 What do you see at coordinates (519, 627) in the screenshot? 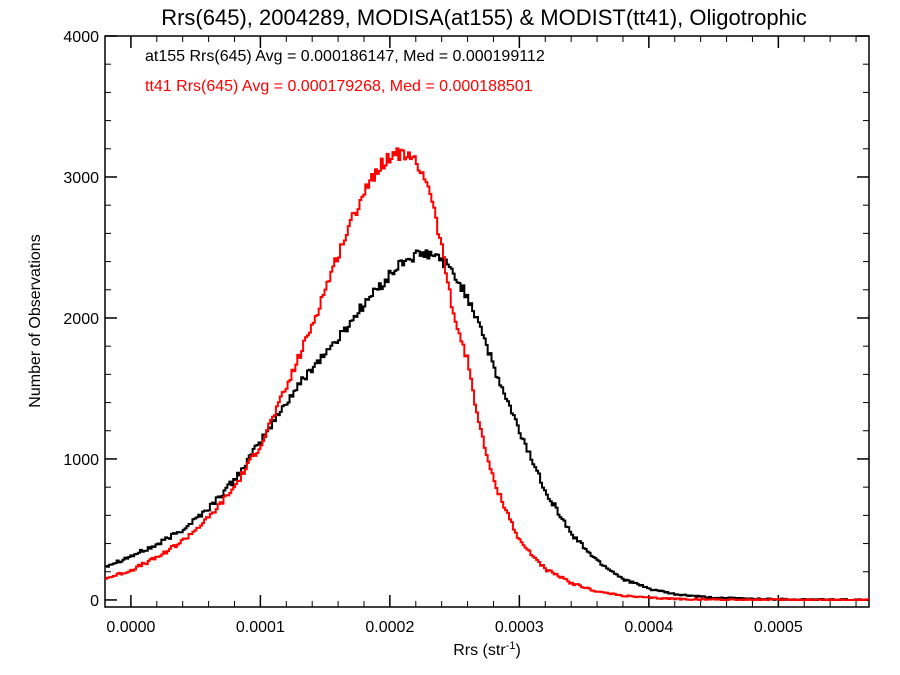
I see `x-tick-label: 0.0003` at bounding box center [519, 627].